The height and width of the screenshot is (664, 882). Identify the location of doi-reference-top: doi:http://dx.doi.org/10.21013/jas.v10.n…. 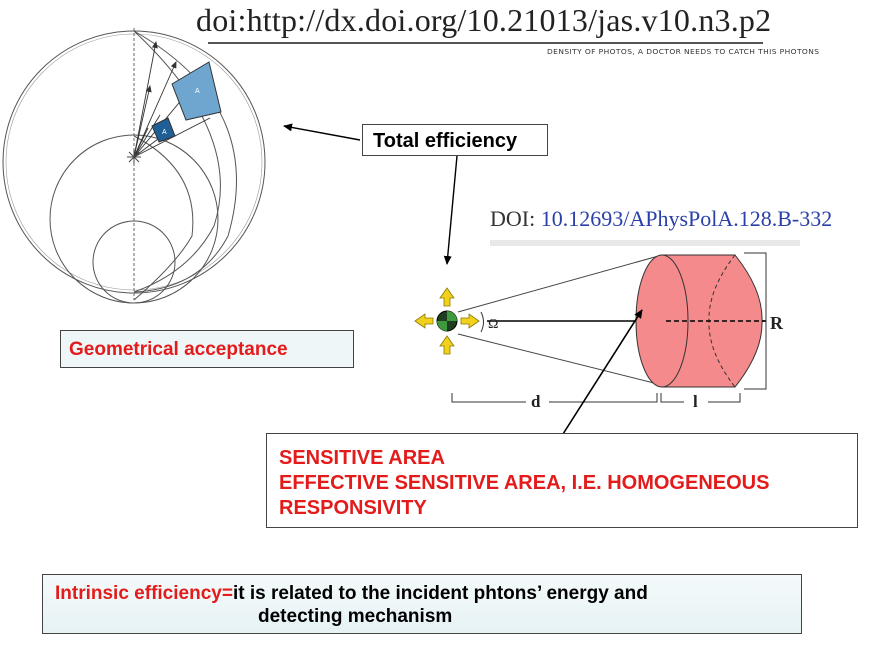
(484, 20).